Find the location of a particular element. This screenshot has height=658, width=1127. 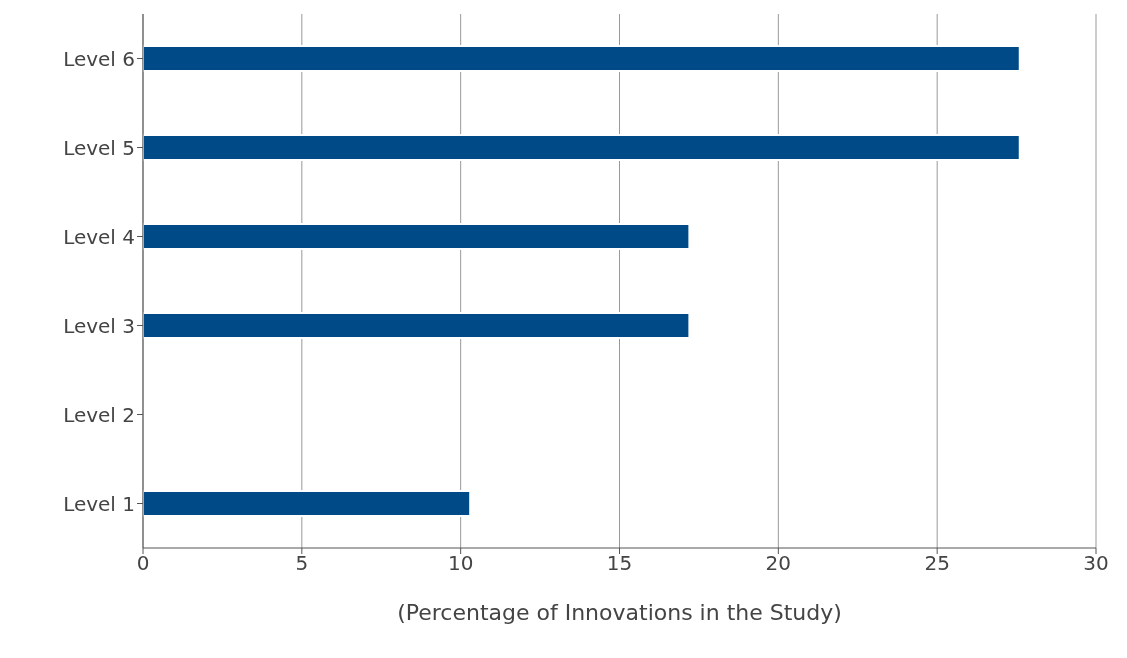

x-tick-label: 25 is located at coordinates (937, 563).